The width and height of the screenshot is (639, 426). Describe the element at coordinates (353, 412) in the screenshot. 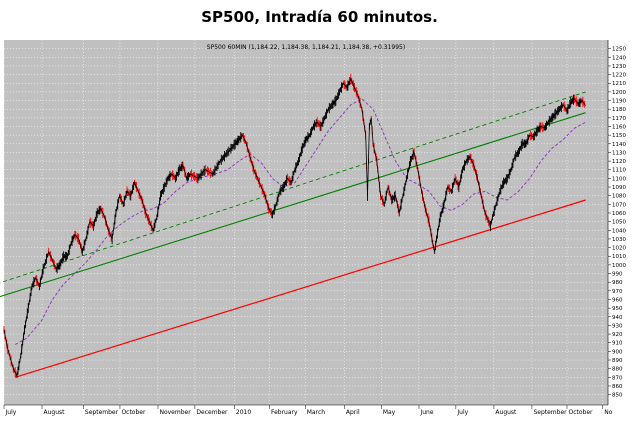

I see `x-tick-label: April` at that location.